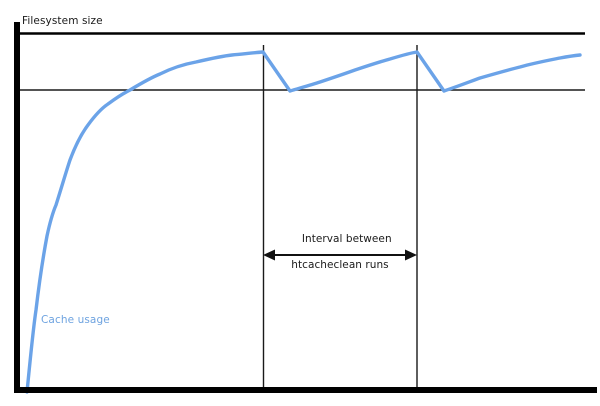 The width and height of the screenshot is (600, 406). I want to click on interval-arrow, so click(340, 255).